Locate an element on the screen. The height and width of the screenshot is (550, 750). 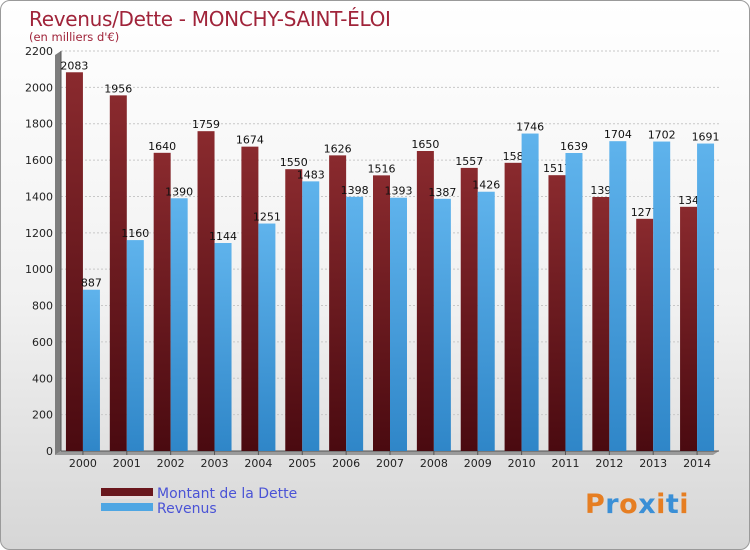
y-tick-label: 800 is located at coordinates (42, 306).